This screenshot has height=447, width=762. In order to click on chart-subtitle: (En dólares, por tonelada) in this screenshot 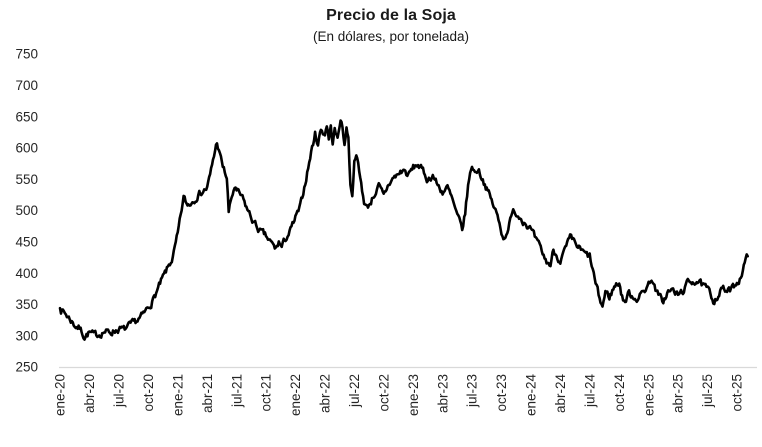, I will do `click(391, 36)`.